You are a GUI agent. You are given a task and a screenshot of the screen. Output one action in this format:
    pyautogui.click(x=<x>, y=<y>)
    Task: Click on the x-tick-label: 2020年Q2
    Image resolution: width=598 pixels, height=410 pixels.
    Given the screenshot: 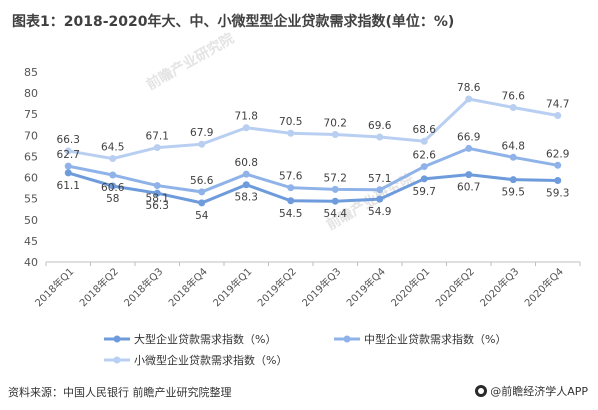 What is the action you would take?
    pyautogui.click(x=455, y=287)
    